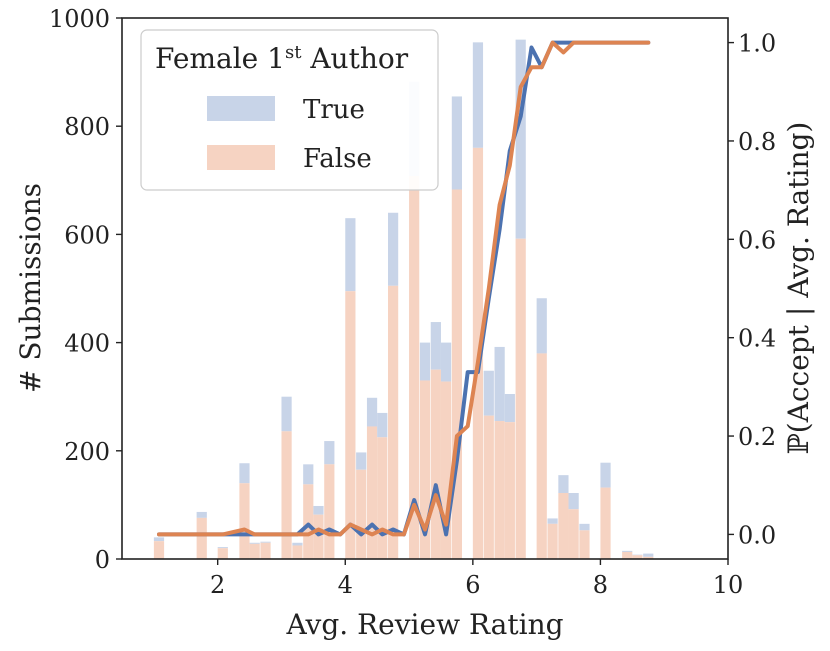 The width and height of the screenshot is (830, 651). What do you see at coordinates (217, 585) in the screenshot?
I see `x-tick-label-0: 2` at bounding box center [217, 585].